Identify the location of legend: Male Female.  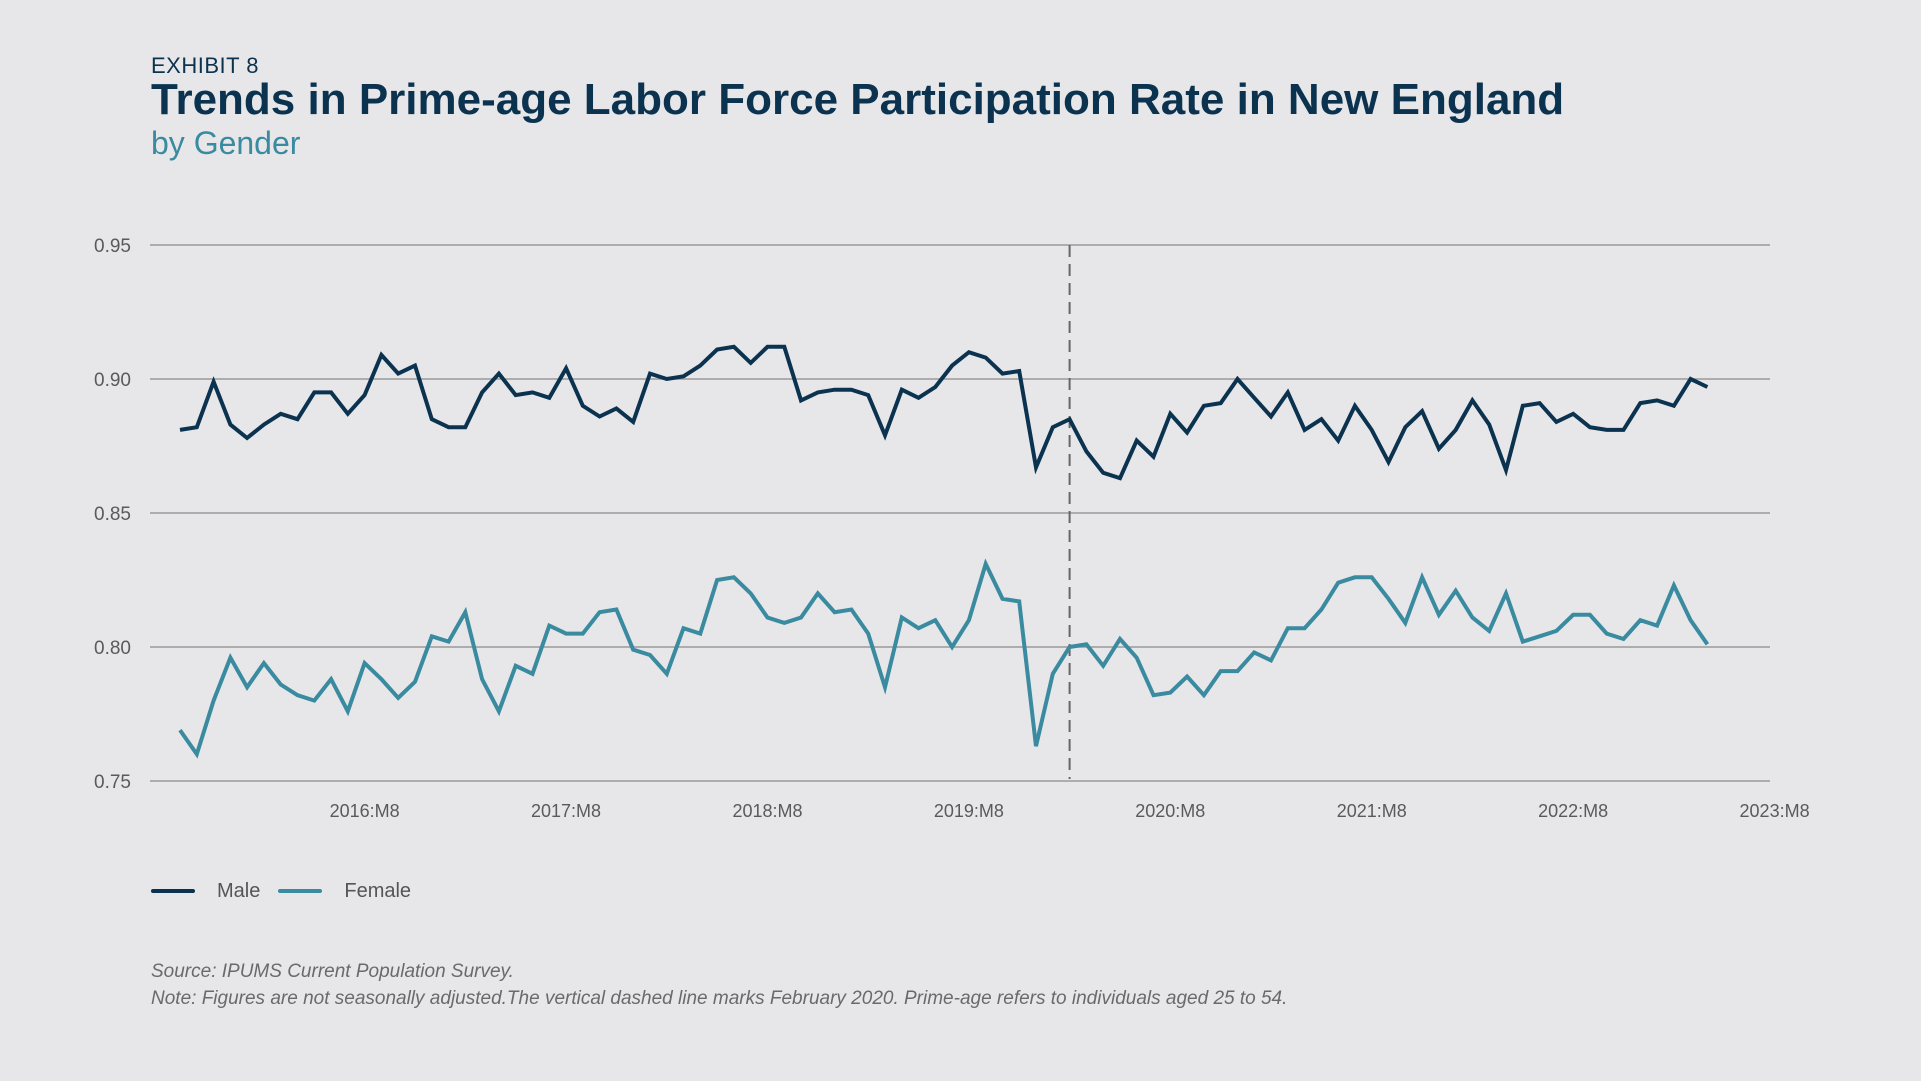
(290, 891).